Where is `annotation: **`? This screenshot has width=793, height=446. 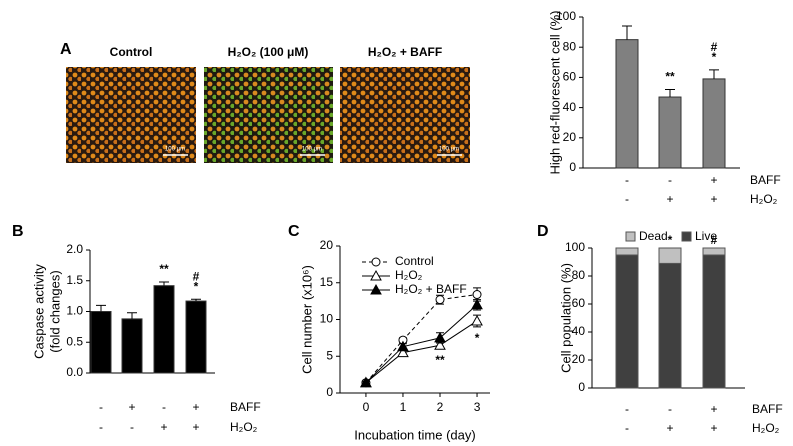
annotation: ** is located at coordinates (164, 269).